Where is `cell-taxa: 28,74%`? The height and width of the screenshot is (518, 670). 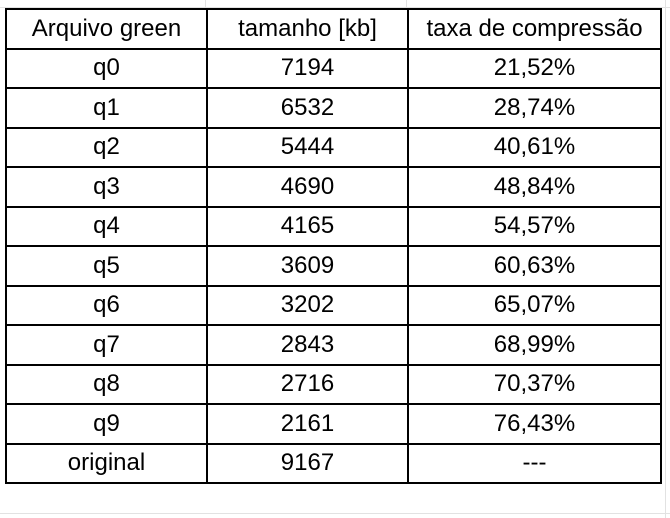
cell-taxa: 28,74% is located at coordinates (534, 108).